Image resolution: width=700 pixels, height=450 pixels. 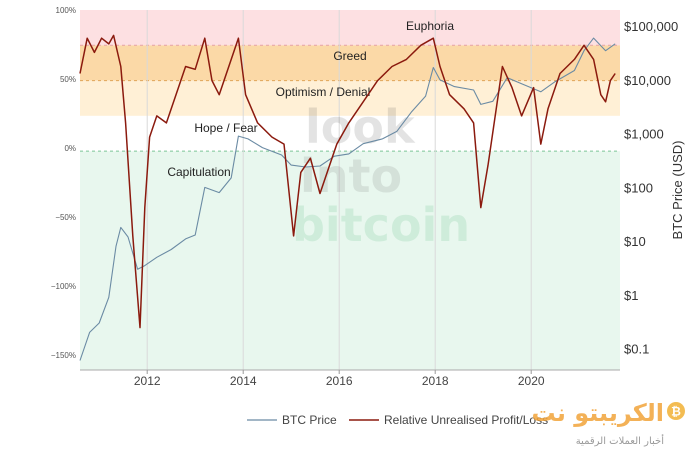 I want to click on legend-label-rupl: Relative Unrealised Profit/Loss, so click(x=466, y=420).